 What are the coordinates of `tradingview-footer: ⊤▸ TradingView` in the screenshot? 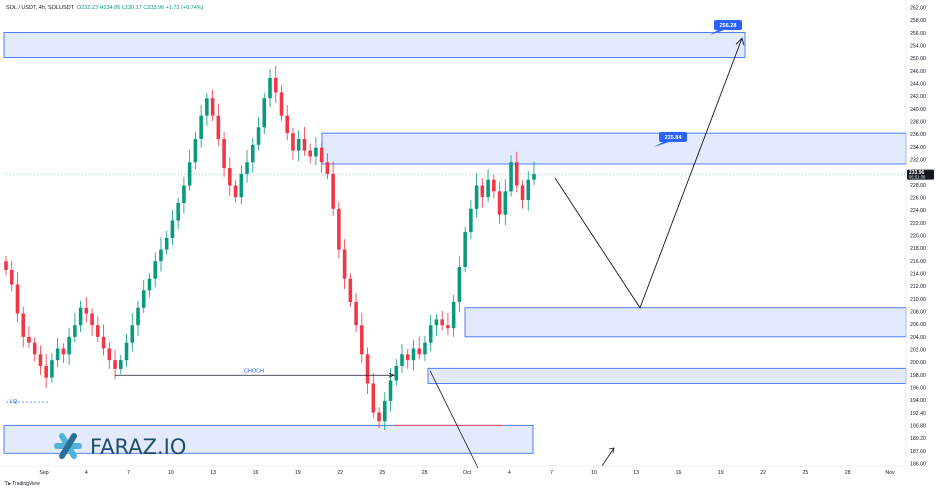 It's located at (22, 484).